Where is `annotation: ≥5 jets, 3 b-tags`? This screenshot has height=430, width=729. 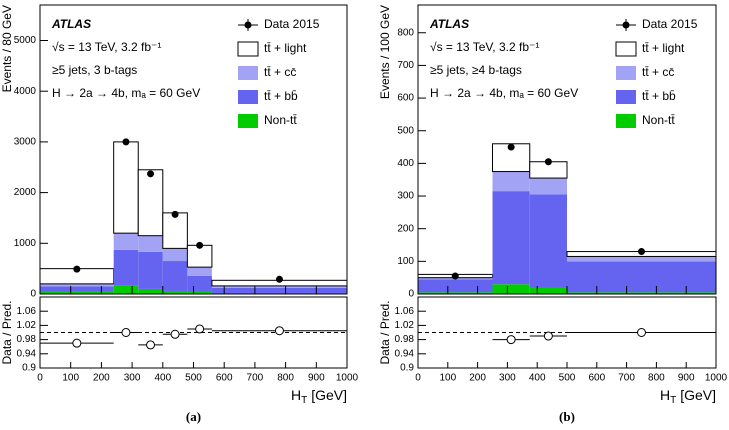 annotation: ≥5 jets, 3 b-tags is located at coordinates (94, 70).